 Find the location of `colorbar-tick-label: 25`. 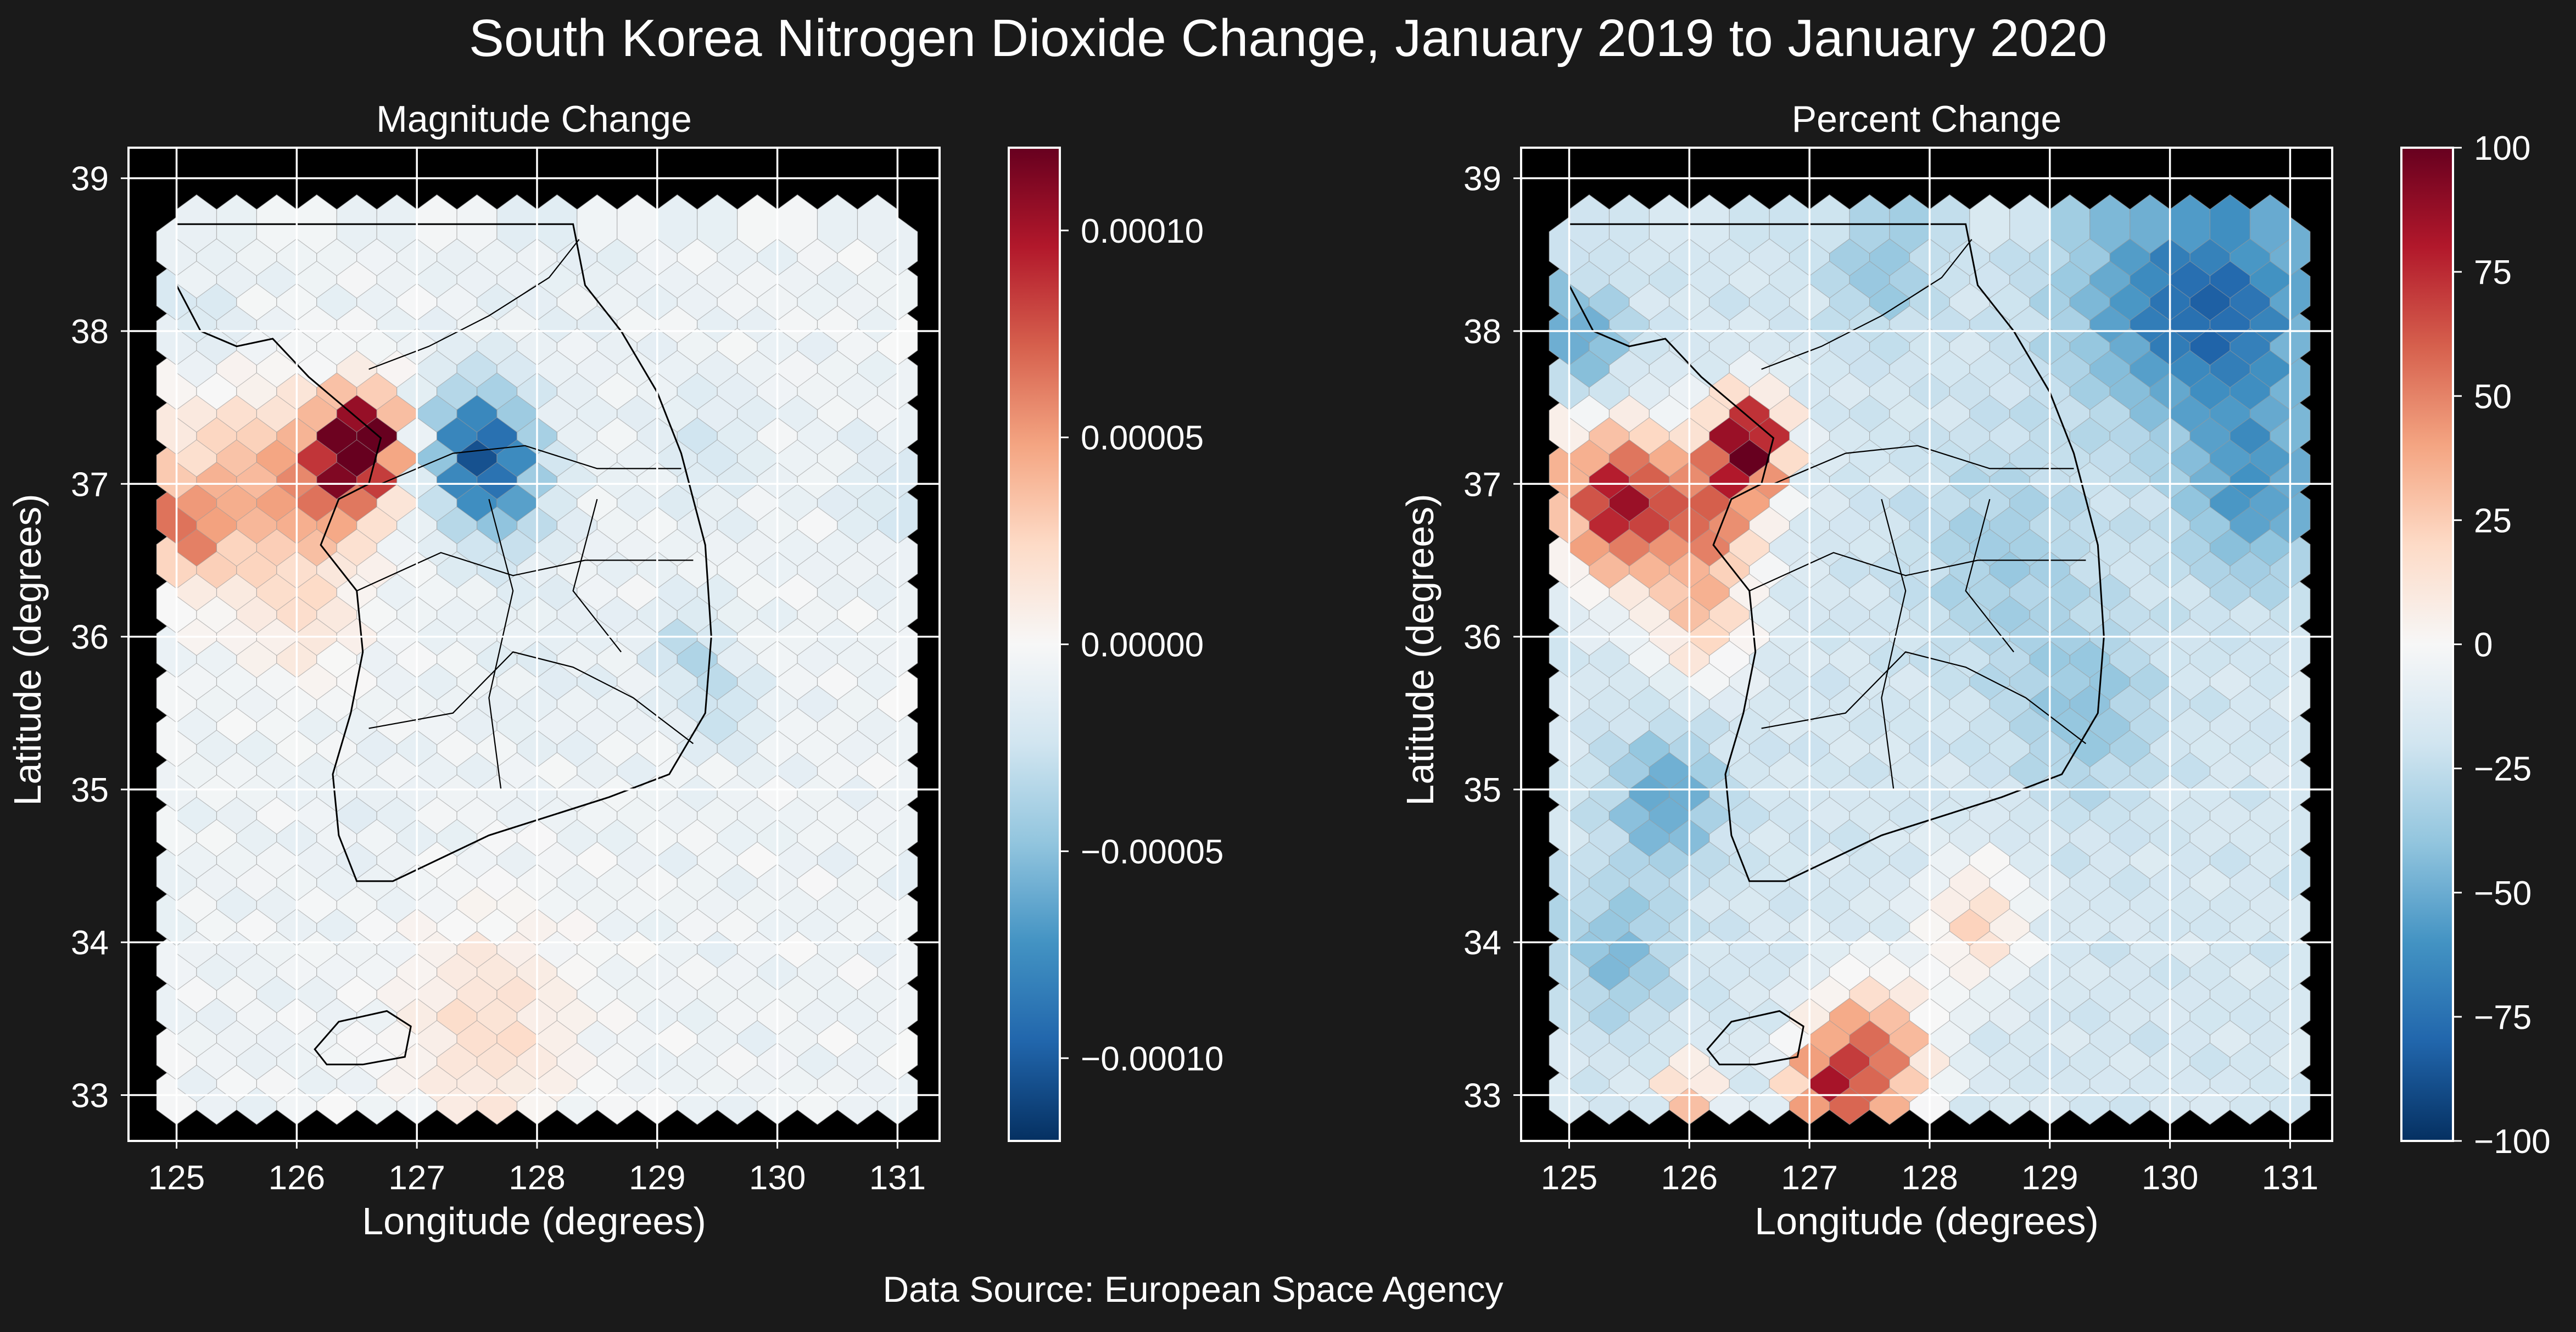

colorbar-tick-label: 25 is located at coordinates (2493, 521).